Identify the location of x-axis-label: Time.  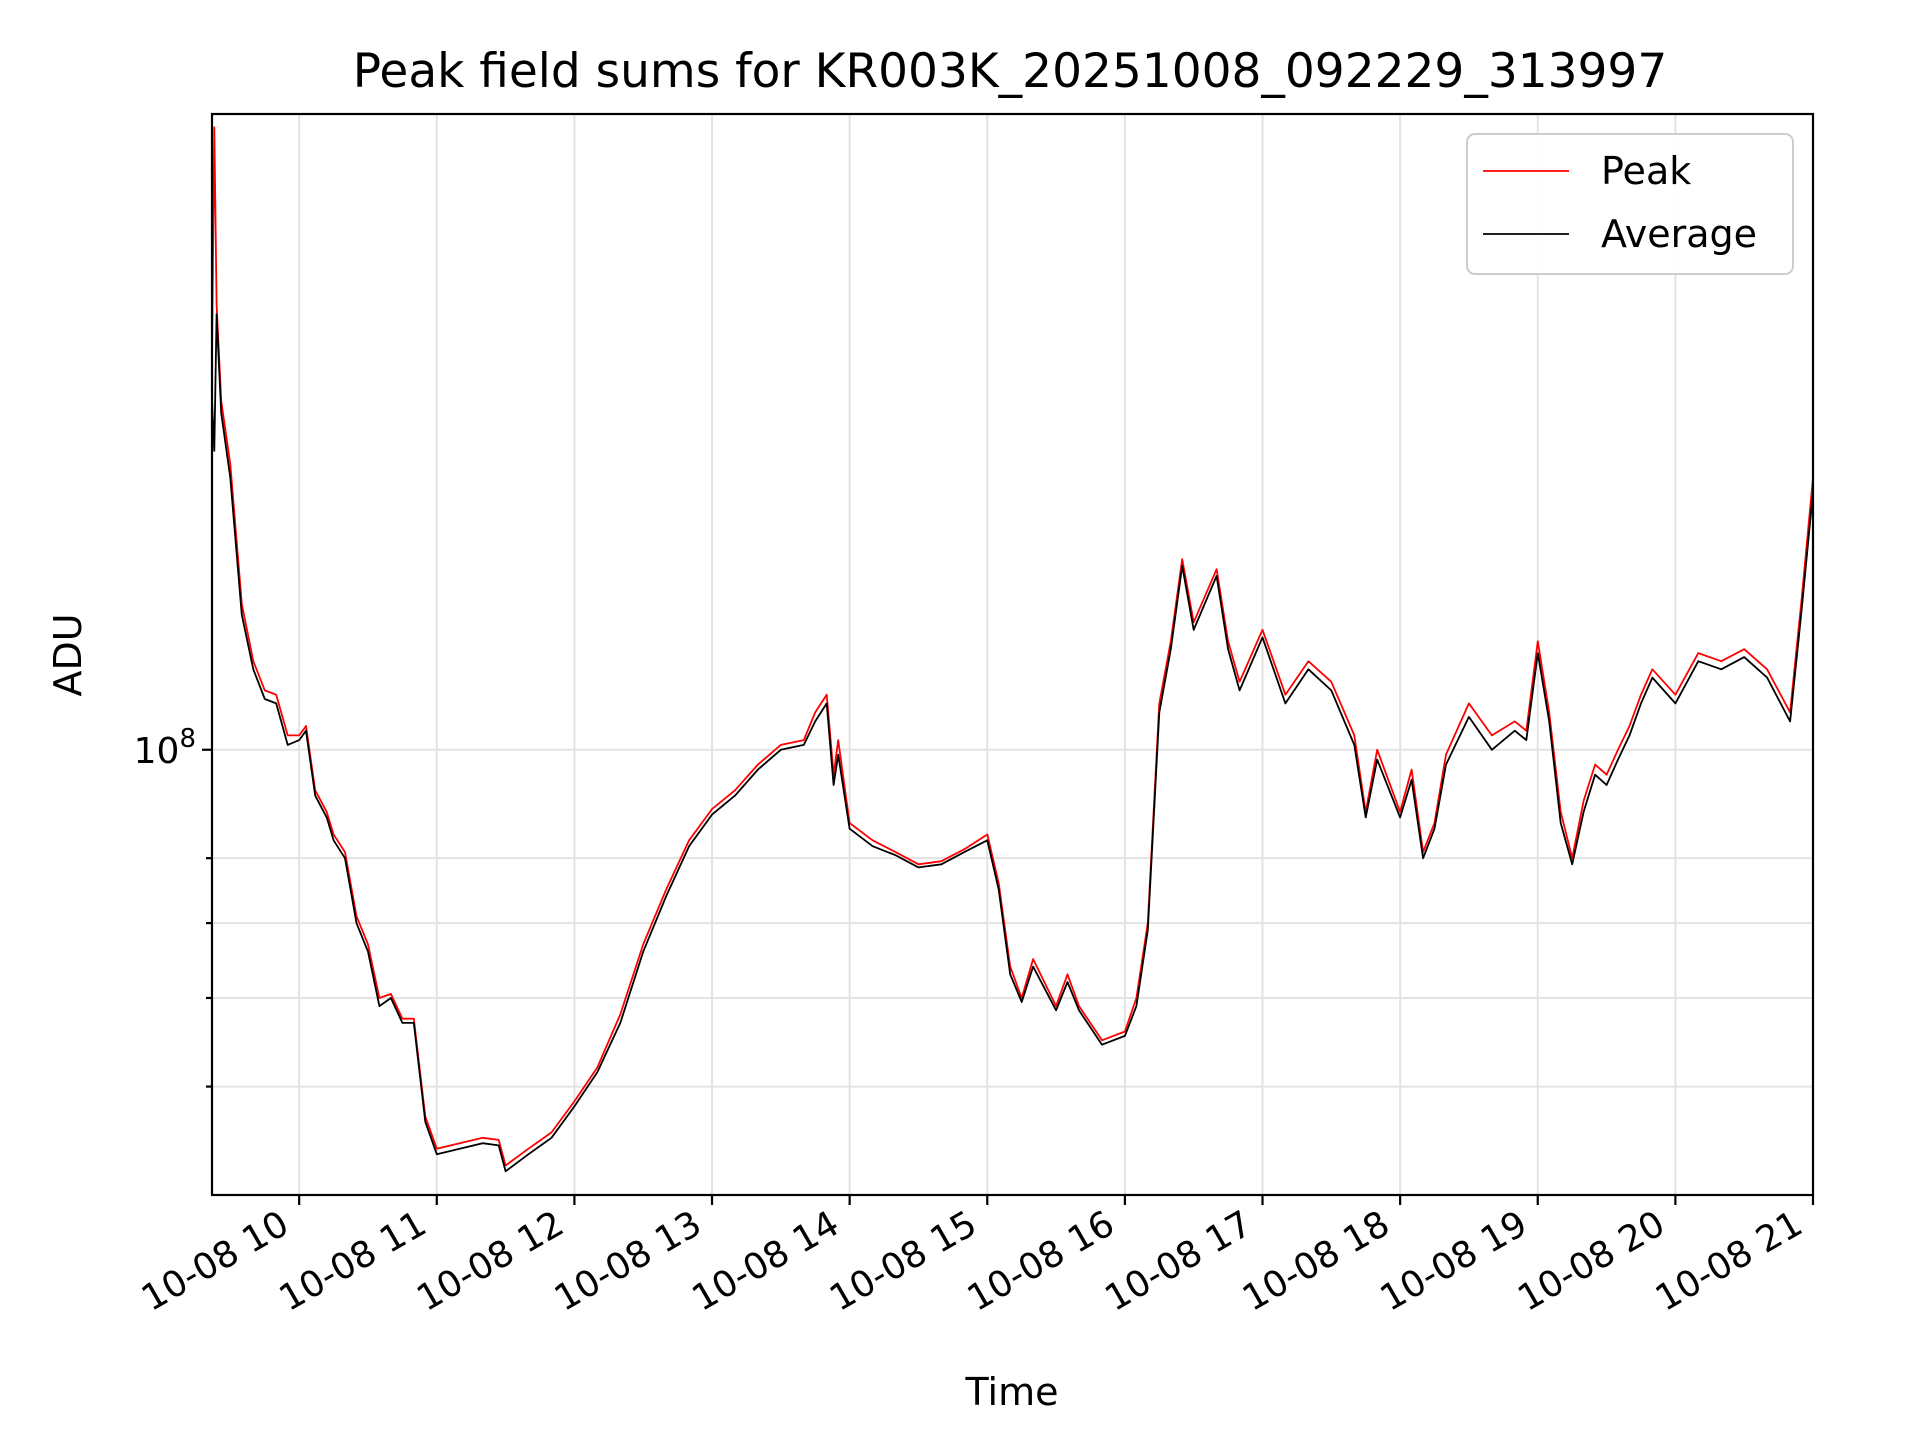
(1012, 1392).